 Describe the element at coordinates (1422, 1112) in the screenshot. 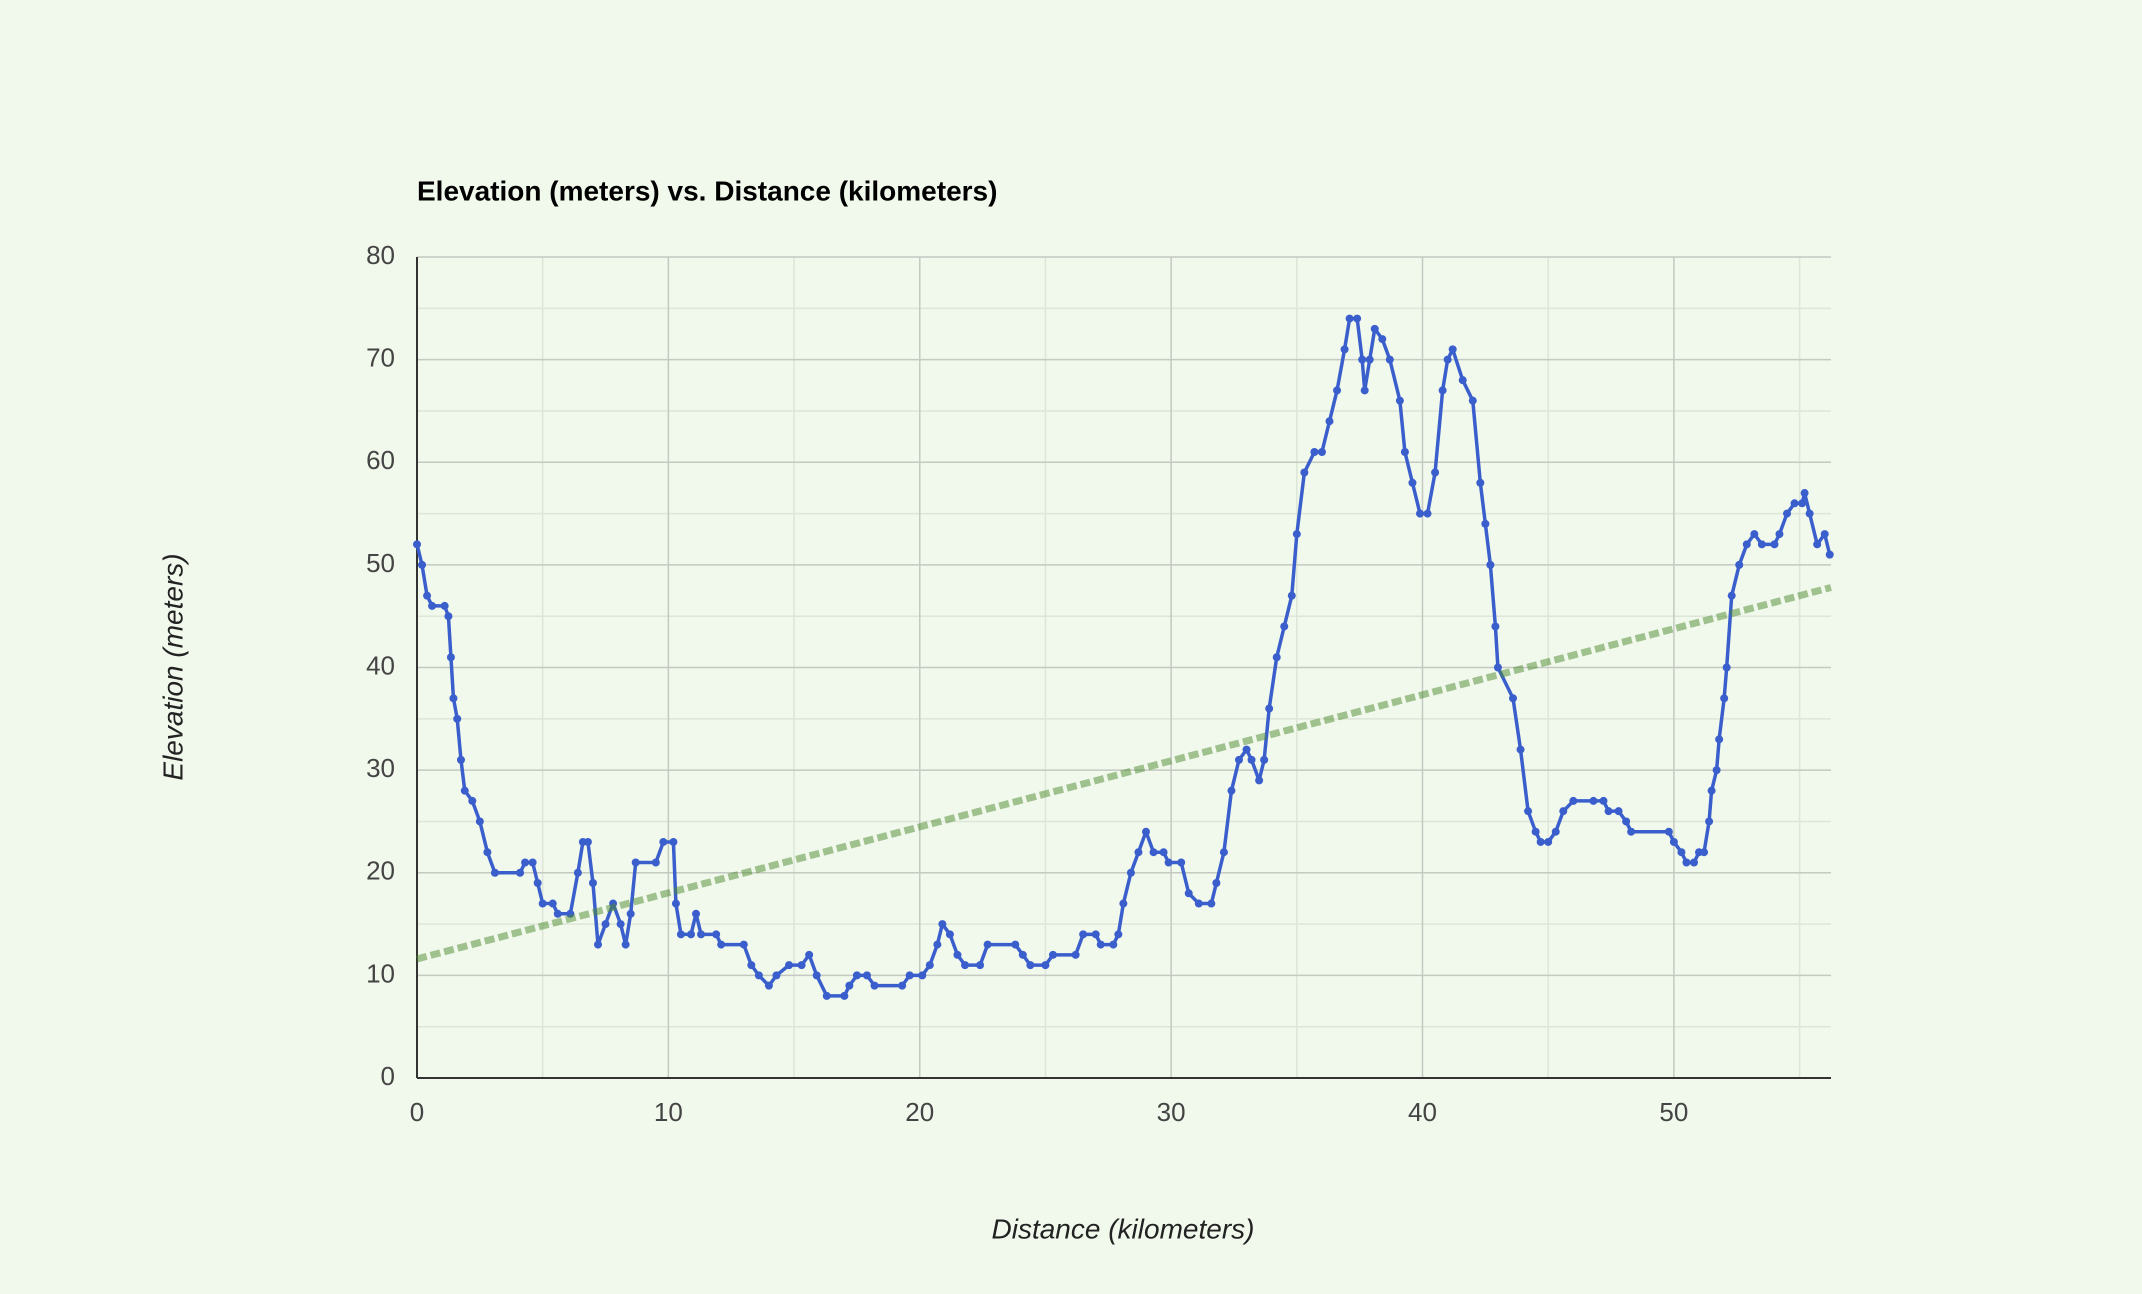

I see `x-tick-label: 40` at that location.